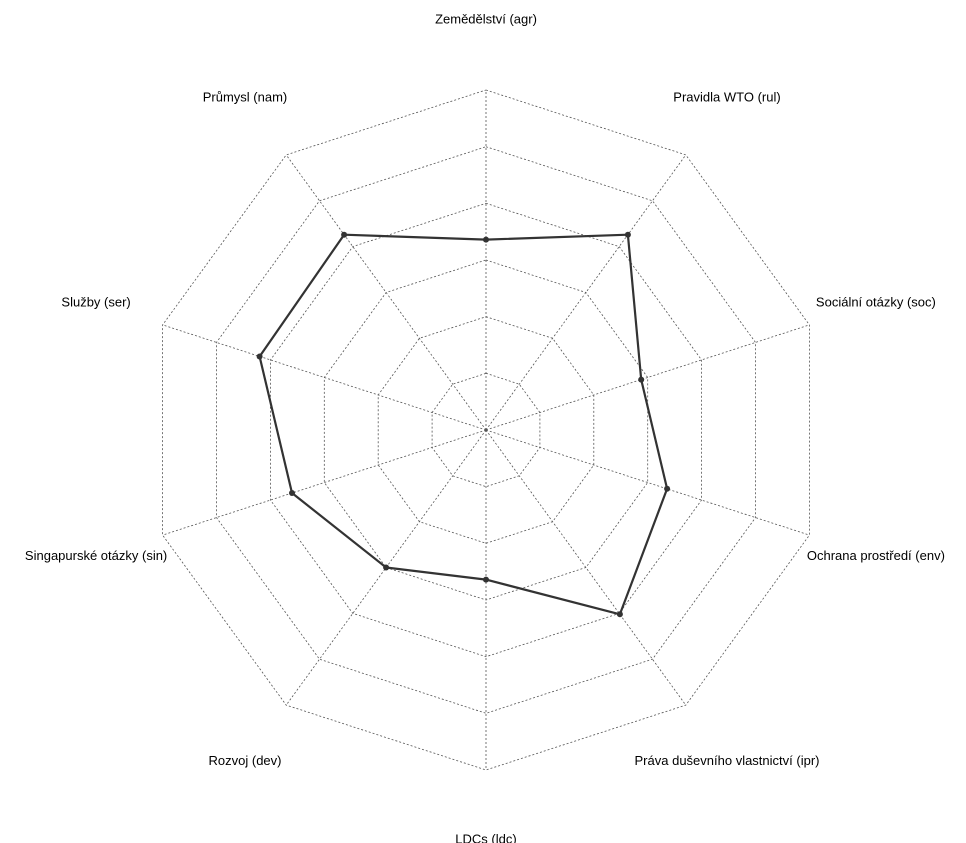  Describe the element at coordinates (245, 97) in the screenshot. I see `axis-label-prumysl-nam: Průmysl (nam)` at that location.